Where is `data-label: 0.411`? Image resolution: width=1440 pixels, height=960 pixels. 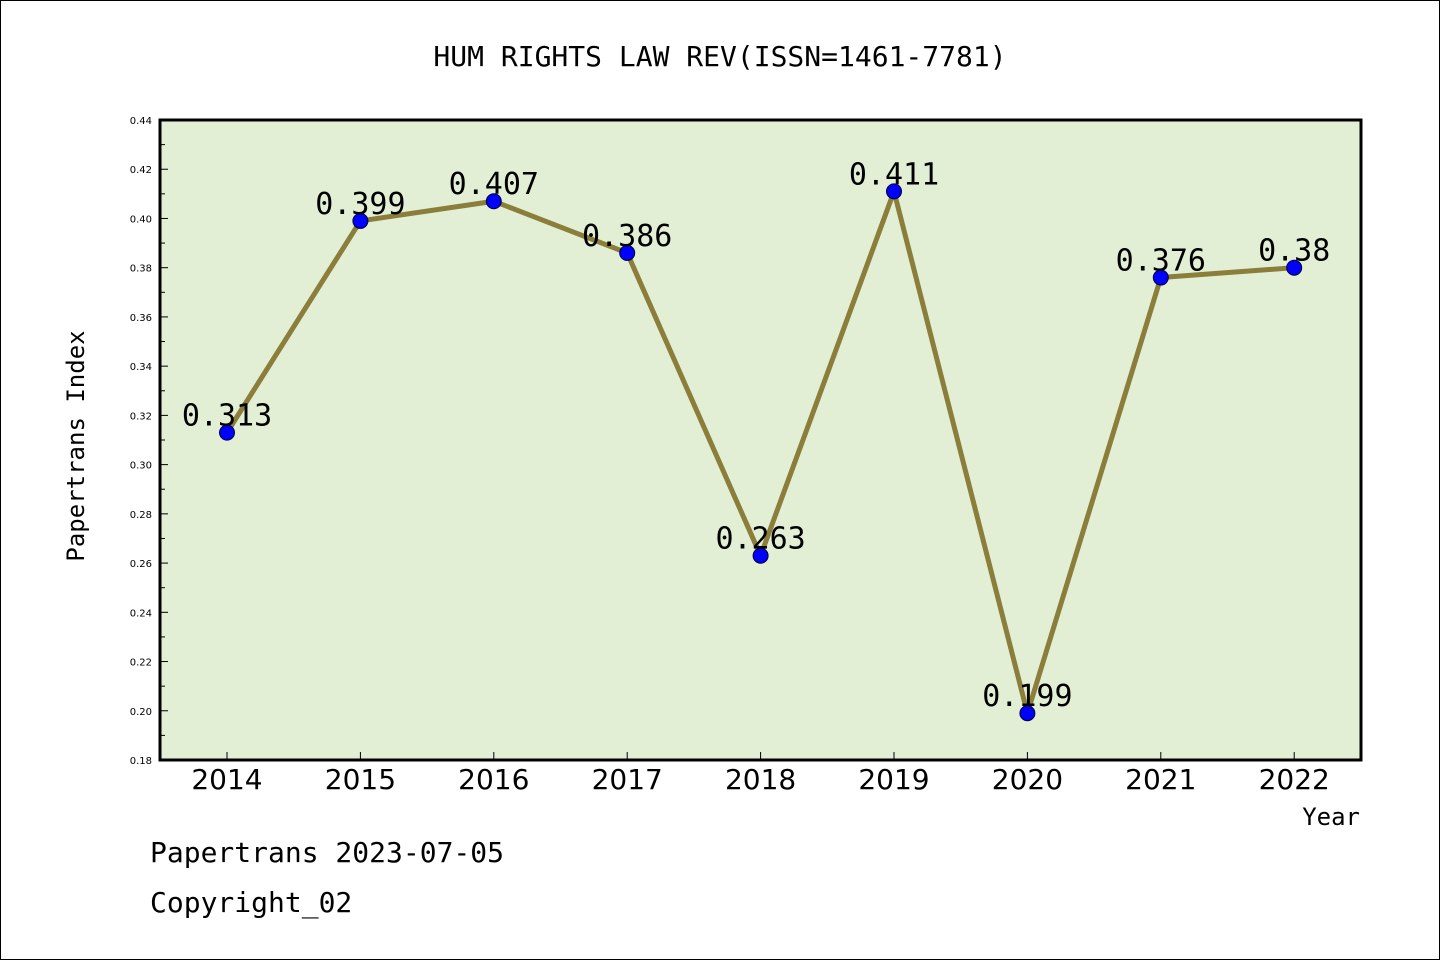
data-label: 0.411 is located at coordinates (894, 174).